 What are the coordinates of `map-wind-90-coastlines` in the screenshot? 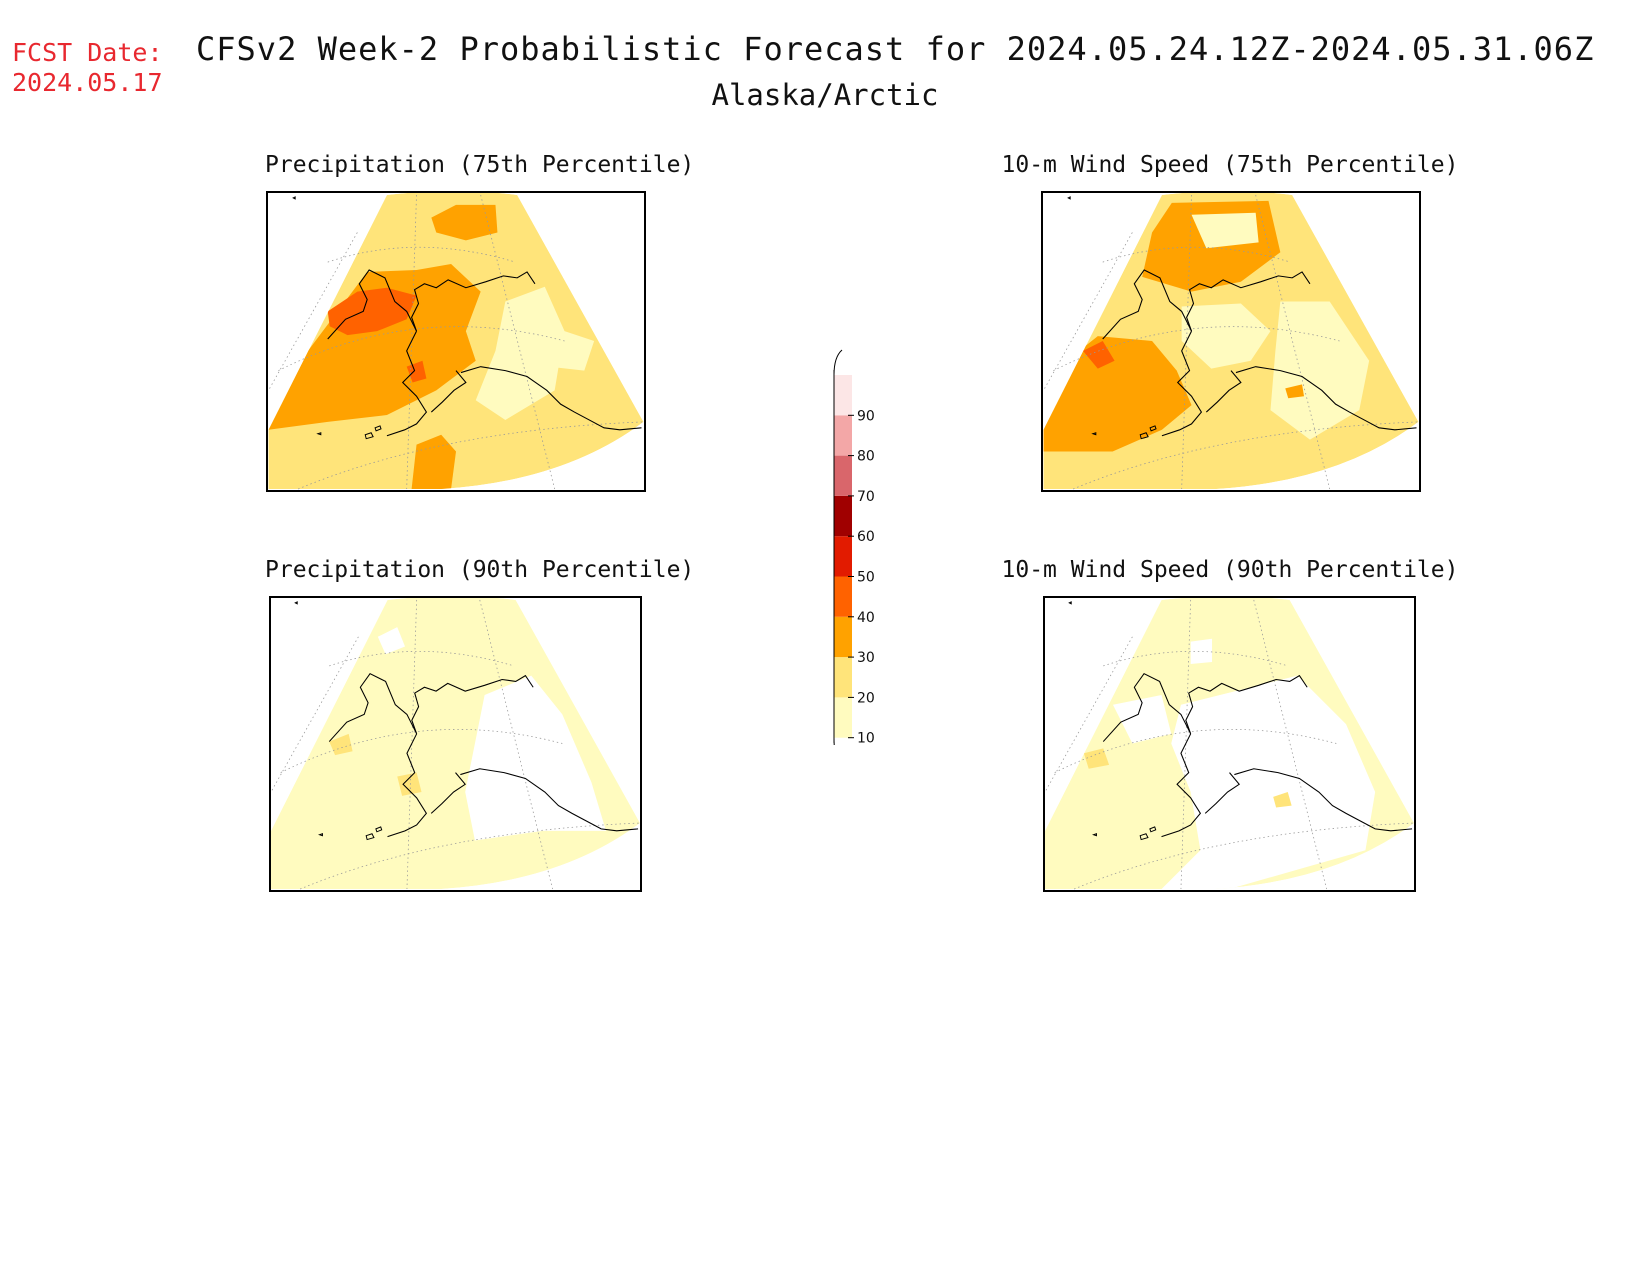 It's located at (1240, 721).